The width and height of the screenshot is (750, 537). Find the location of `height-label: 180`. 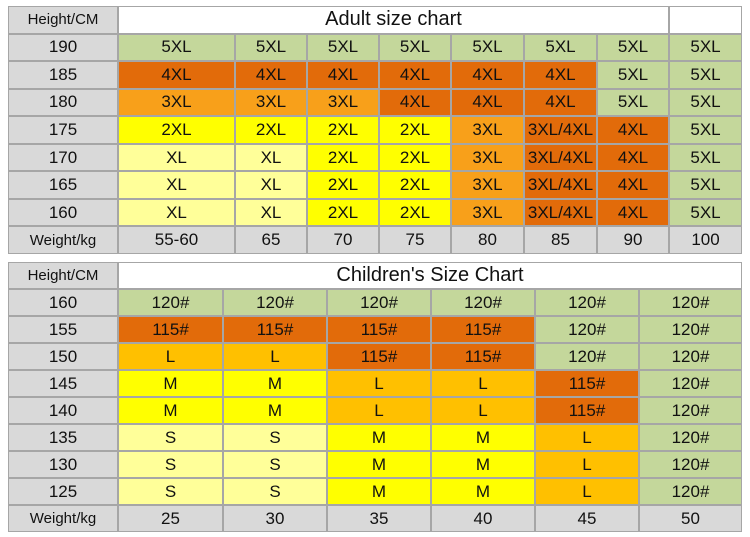

height-label: 180 is located at coordinates (63, 102).